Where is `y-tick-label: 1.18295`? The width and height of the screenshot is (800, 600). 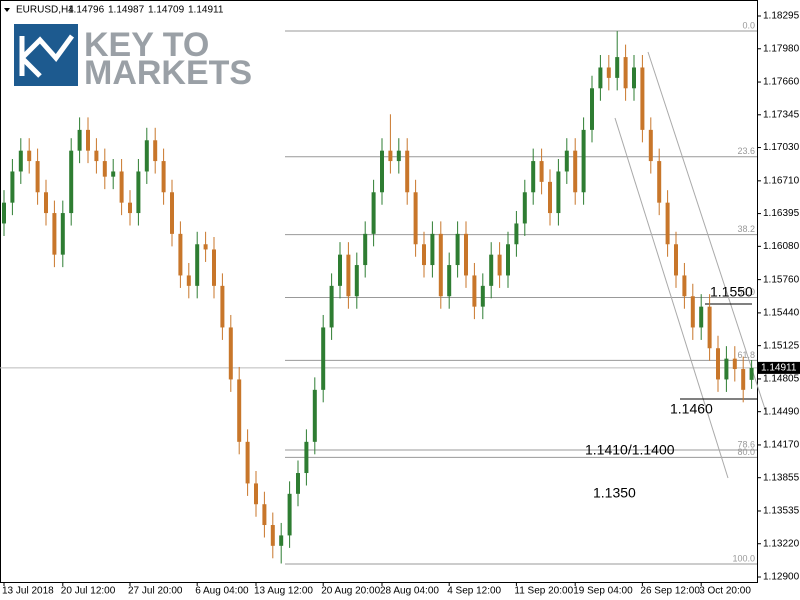 y-tick-label: 1.18295 is located at coordinates (781, 16).